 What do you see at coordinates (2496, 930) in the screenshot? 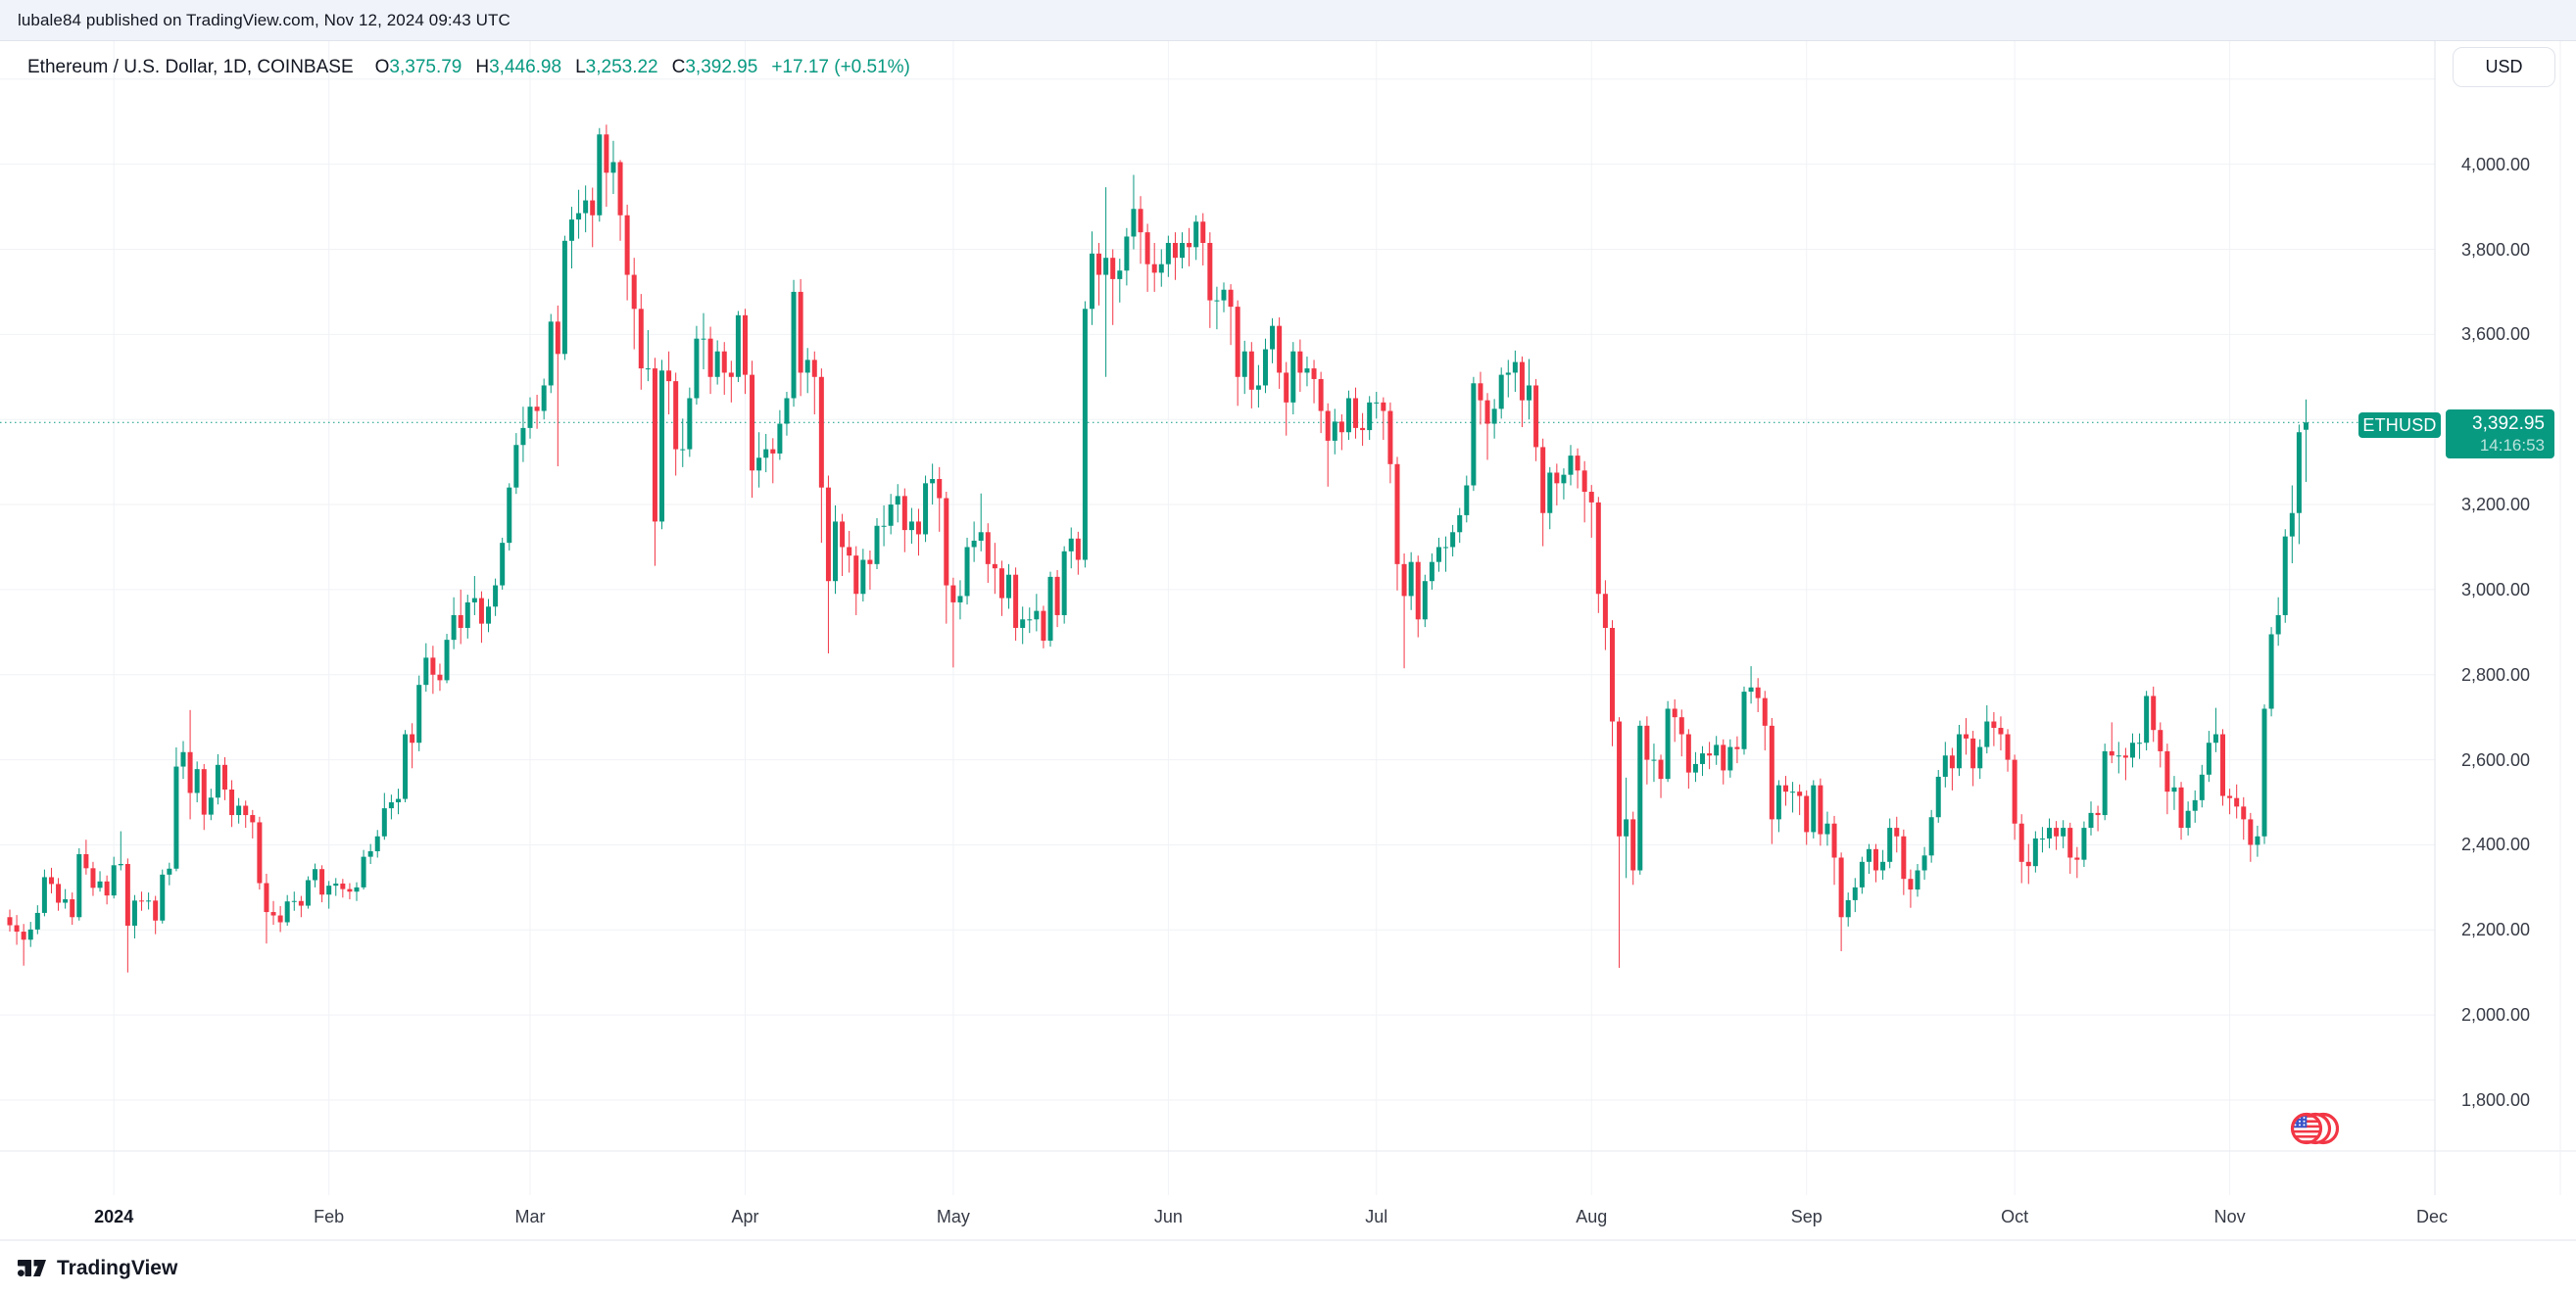
I see `price-axis-label: 2,200.00` at bounding box center [2496, 930].